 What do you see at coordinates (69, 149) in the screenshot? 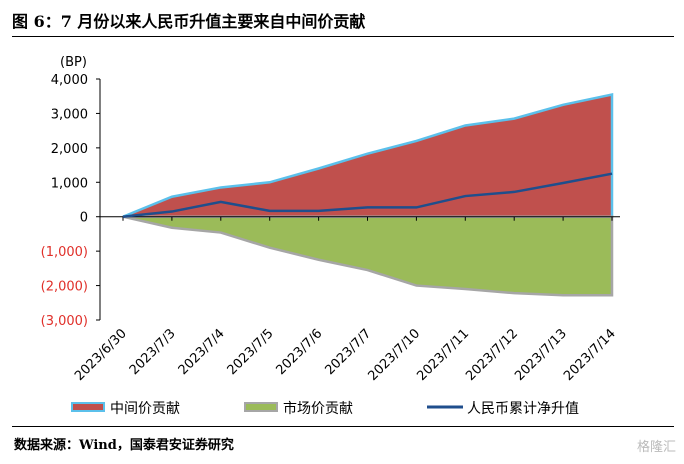
I see `y-tick-label: 2,000` at bounding box center [69, 149].